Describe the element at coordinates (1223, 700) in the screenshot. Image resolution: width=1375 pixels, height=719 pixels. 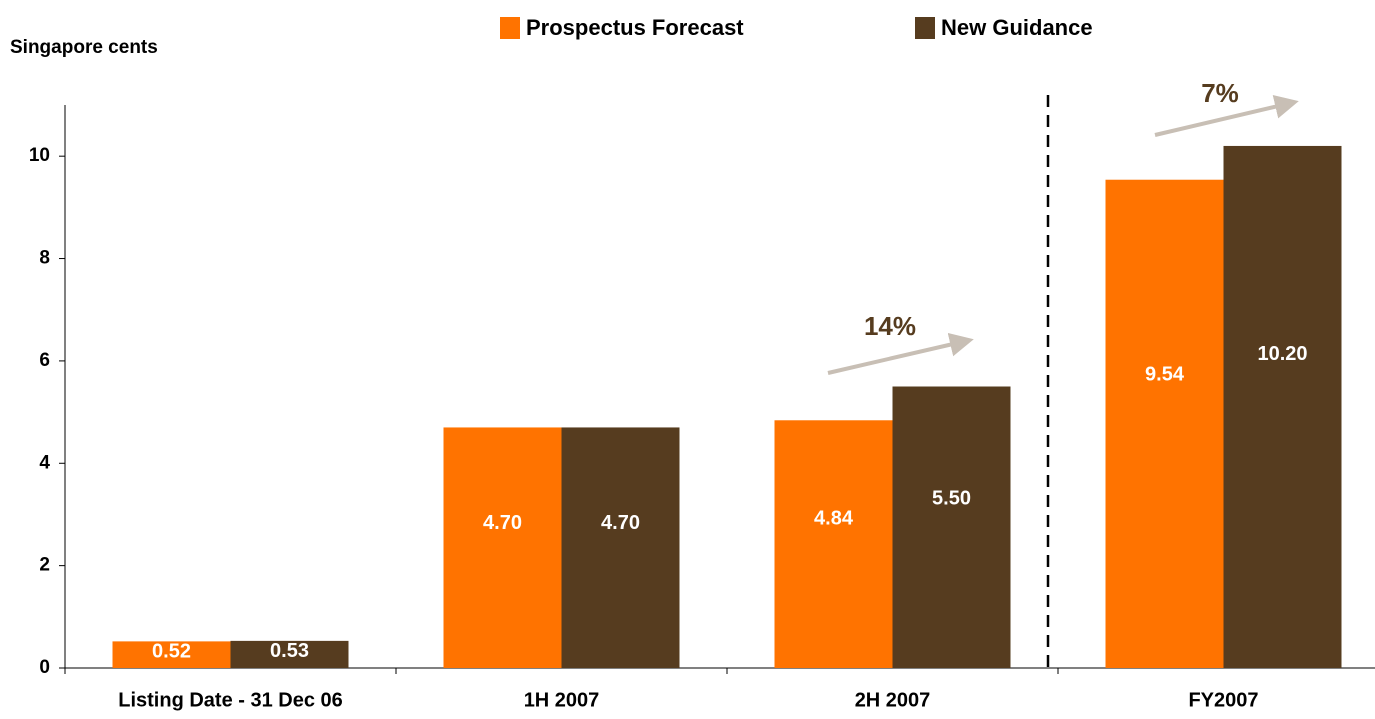
I see `x-tick-label: FY2007` at that location.